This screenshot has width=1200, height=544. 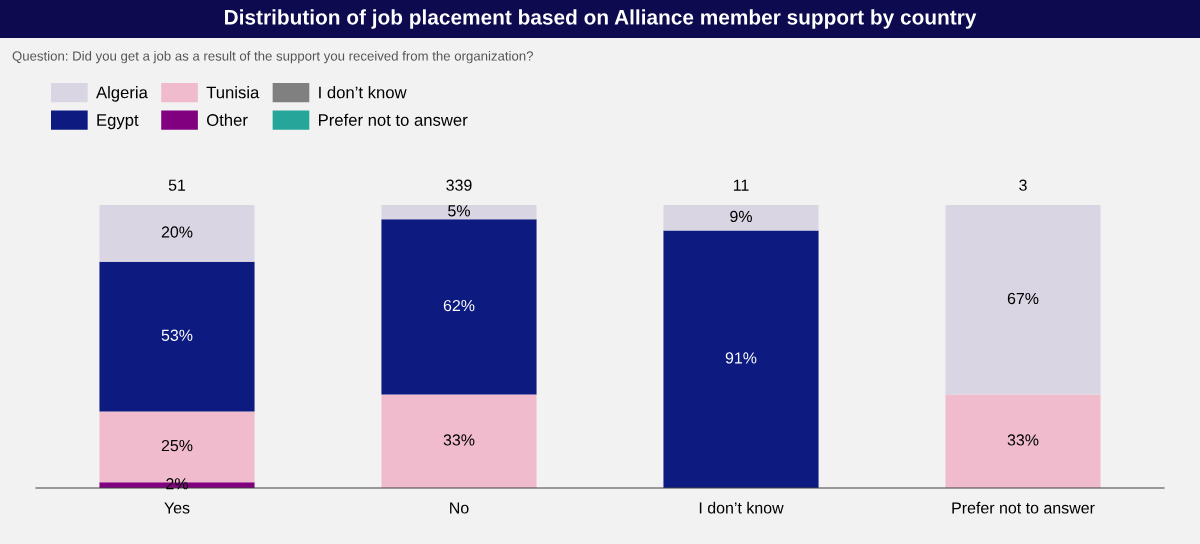 I want to click on x-tick-label: No, so click(x=459, y=508).